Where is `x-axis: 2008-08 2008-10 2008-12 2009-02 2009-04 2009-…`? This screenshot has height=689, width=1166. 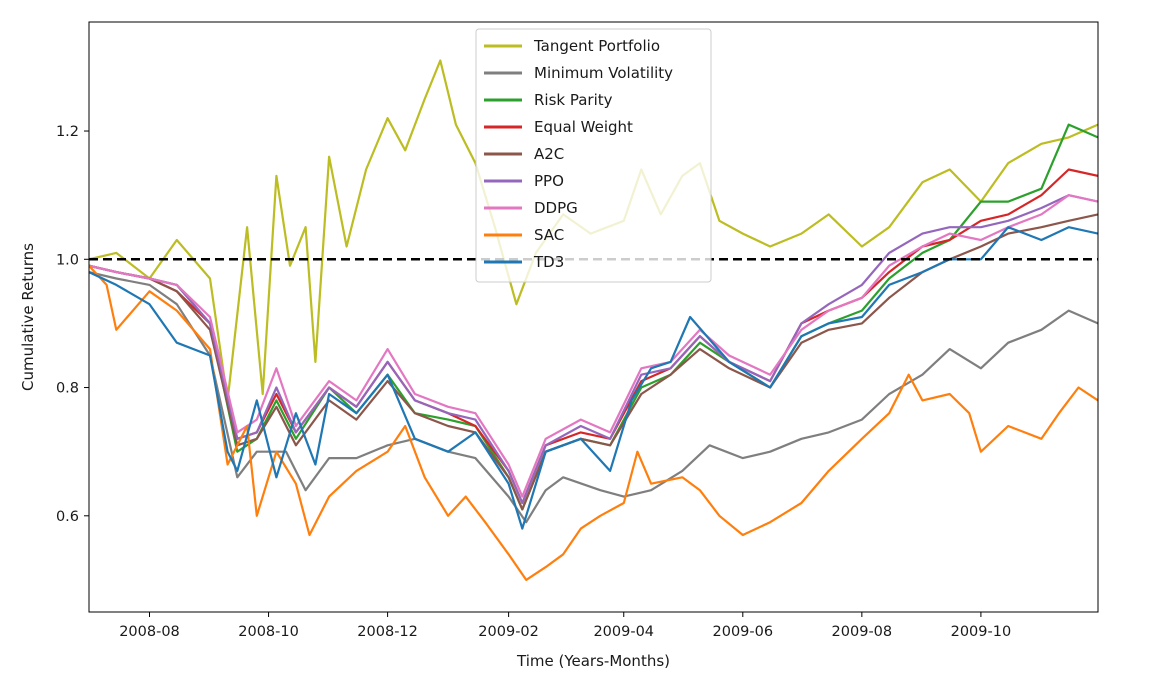 x-axis: 2008-08 2008-10 2008-12 2009-02 2009-04 2009-… is located at coordinates (565, 626).